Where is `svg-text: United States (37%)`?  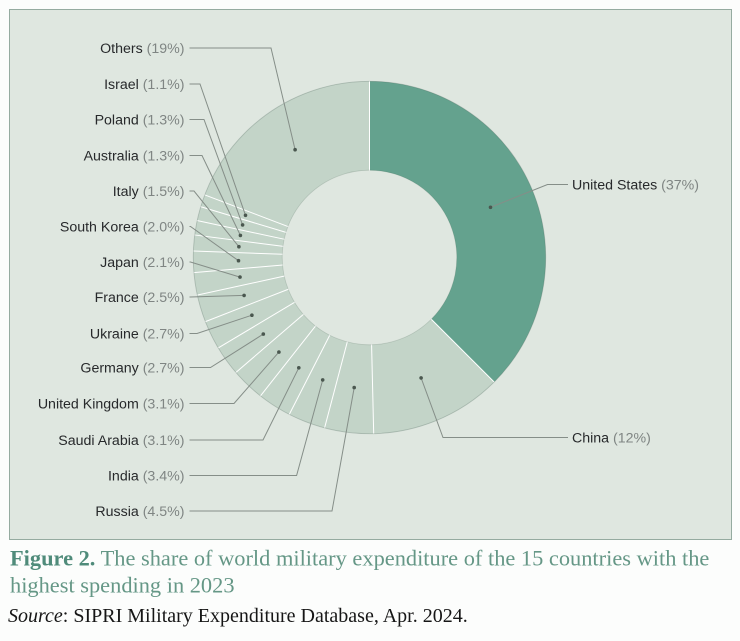 svg-text: United States (37%) is located at coordinates (635, 186).